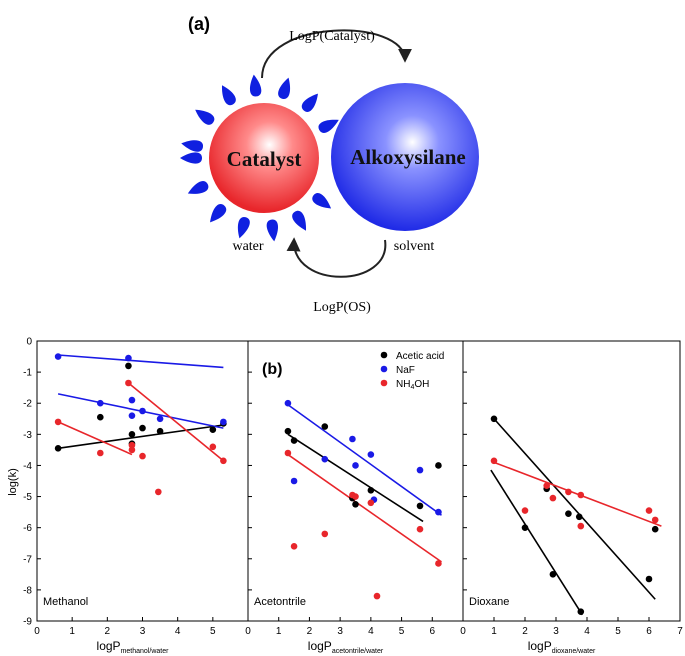 The width and height of the screenshot is (685, 656). Describe the element at coordinates (27, 435) in the screenshot. I see `y-tick-label: -3` at that location.